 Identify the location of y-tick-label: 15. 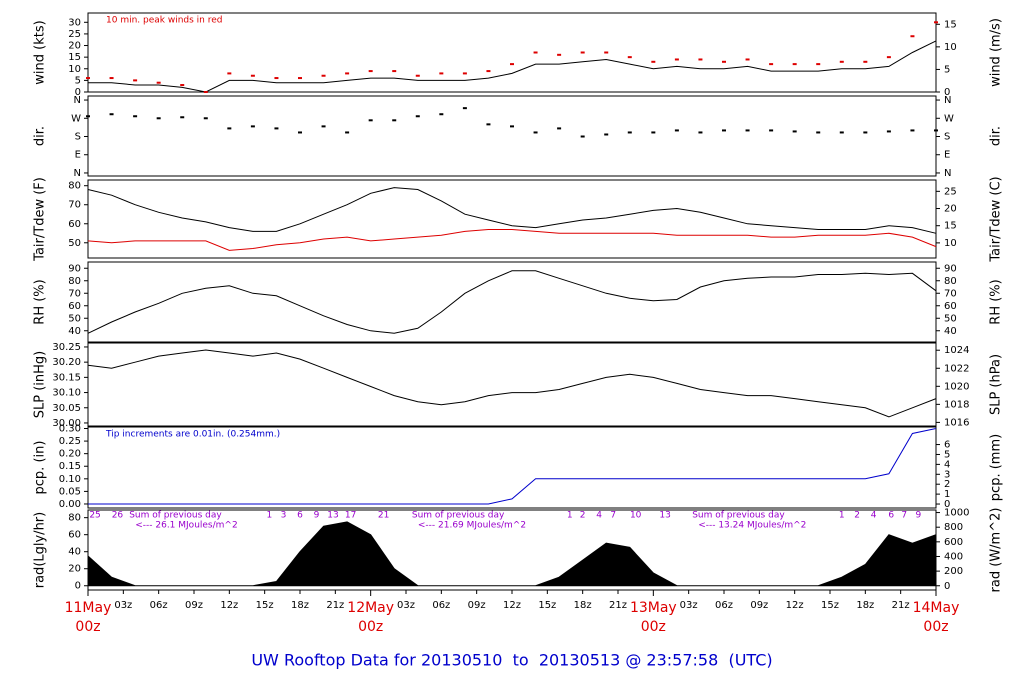
(74, 57).